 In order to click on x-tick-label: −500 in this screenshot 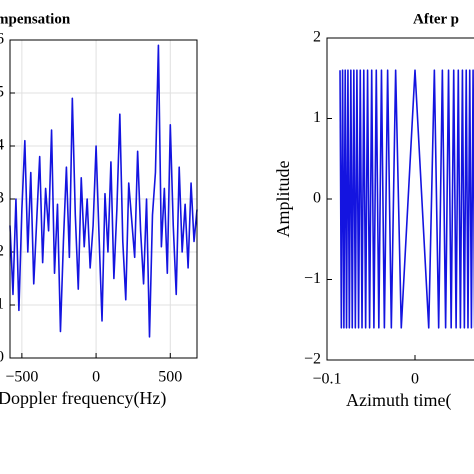, I will do `click(21, 377)`.